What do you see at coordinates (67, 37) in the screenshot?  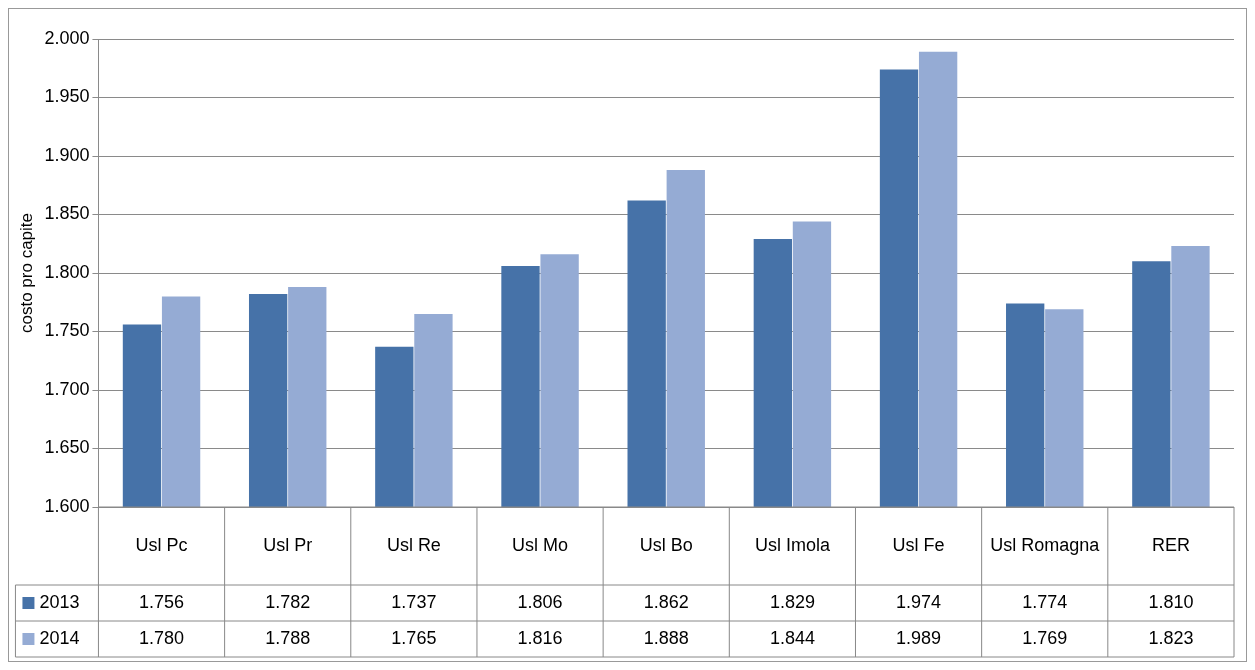 I see `y-tick-label: 2.000` at bounding box center [67, 37].